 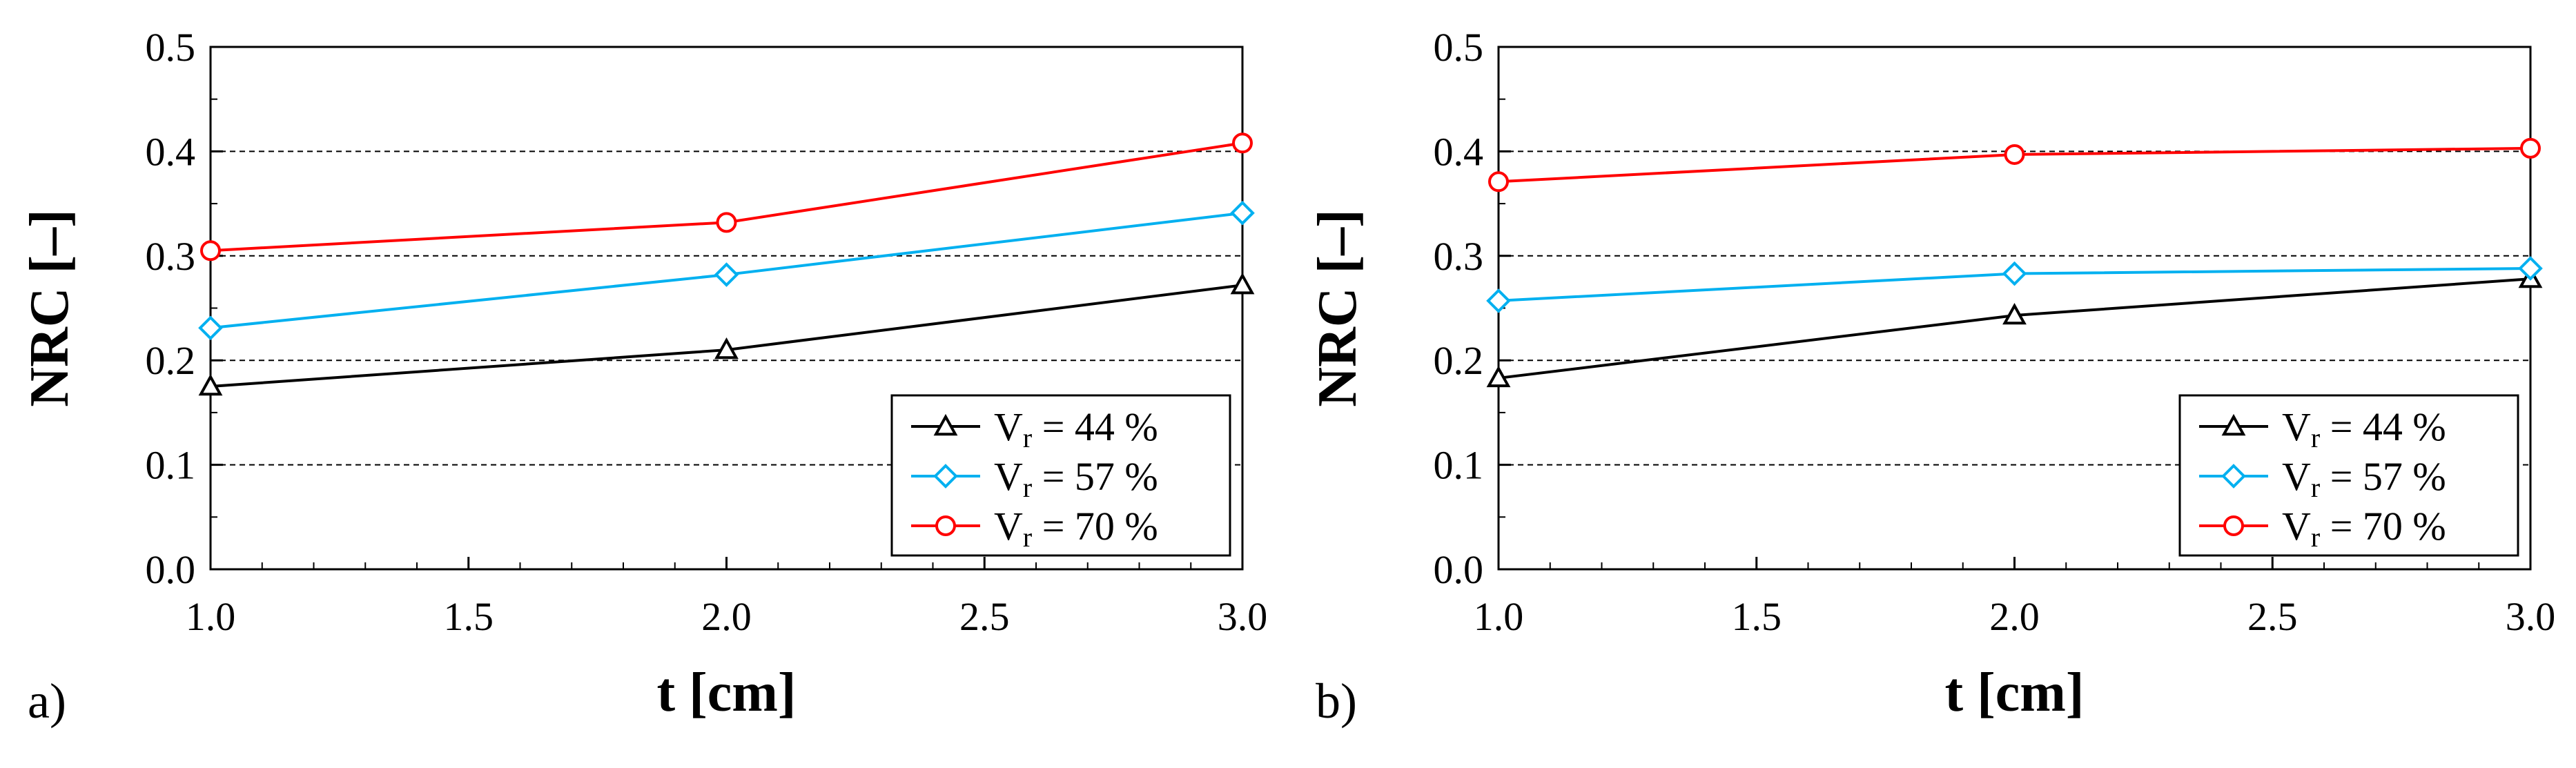 I want to click on panel-label: a), so click(x=47, y=701).